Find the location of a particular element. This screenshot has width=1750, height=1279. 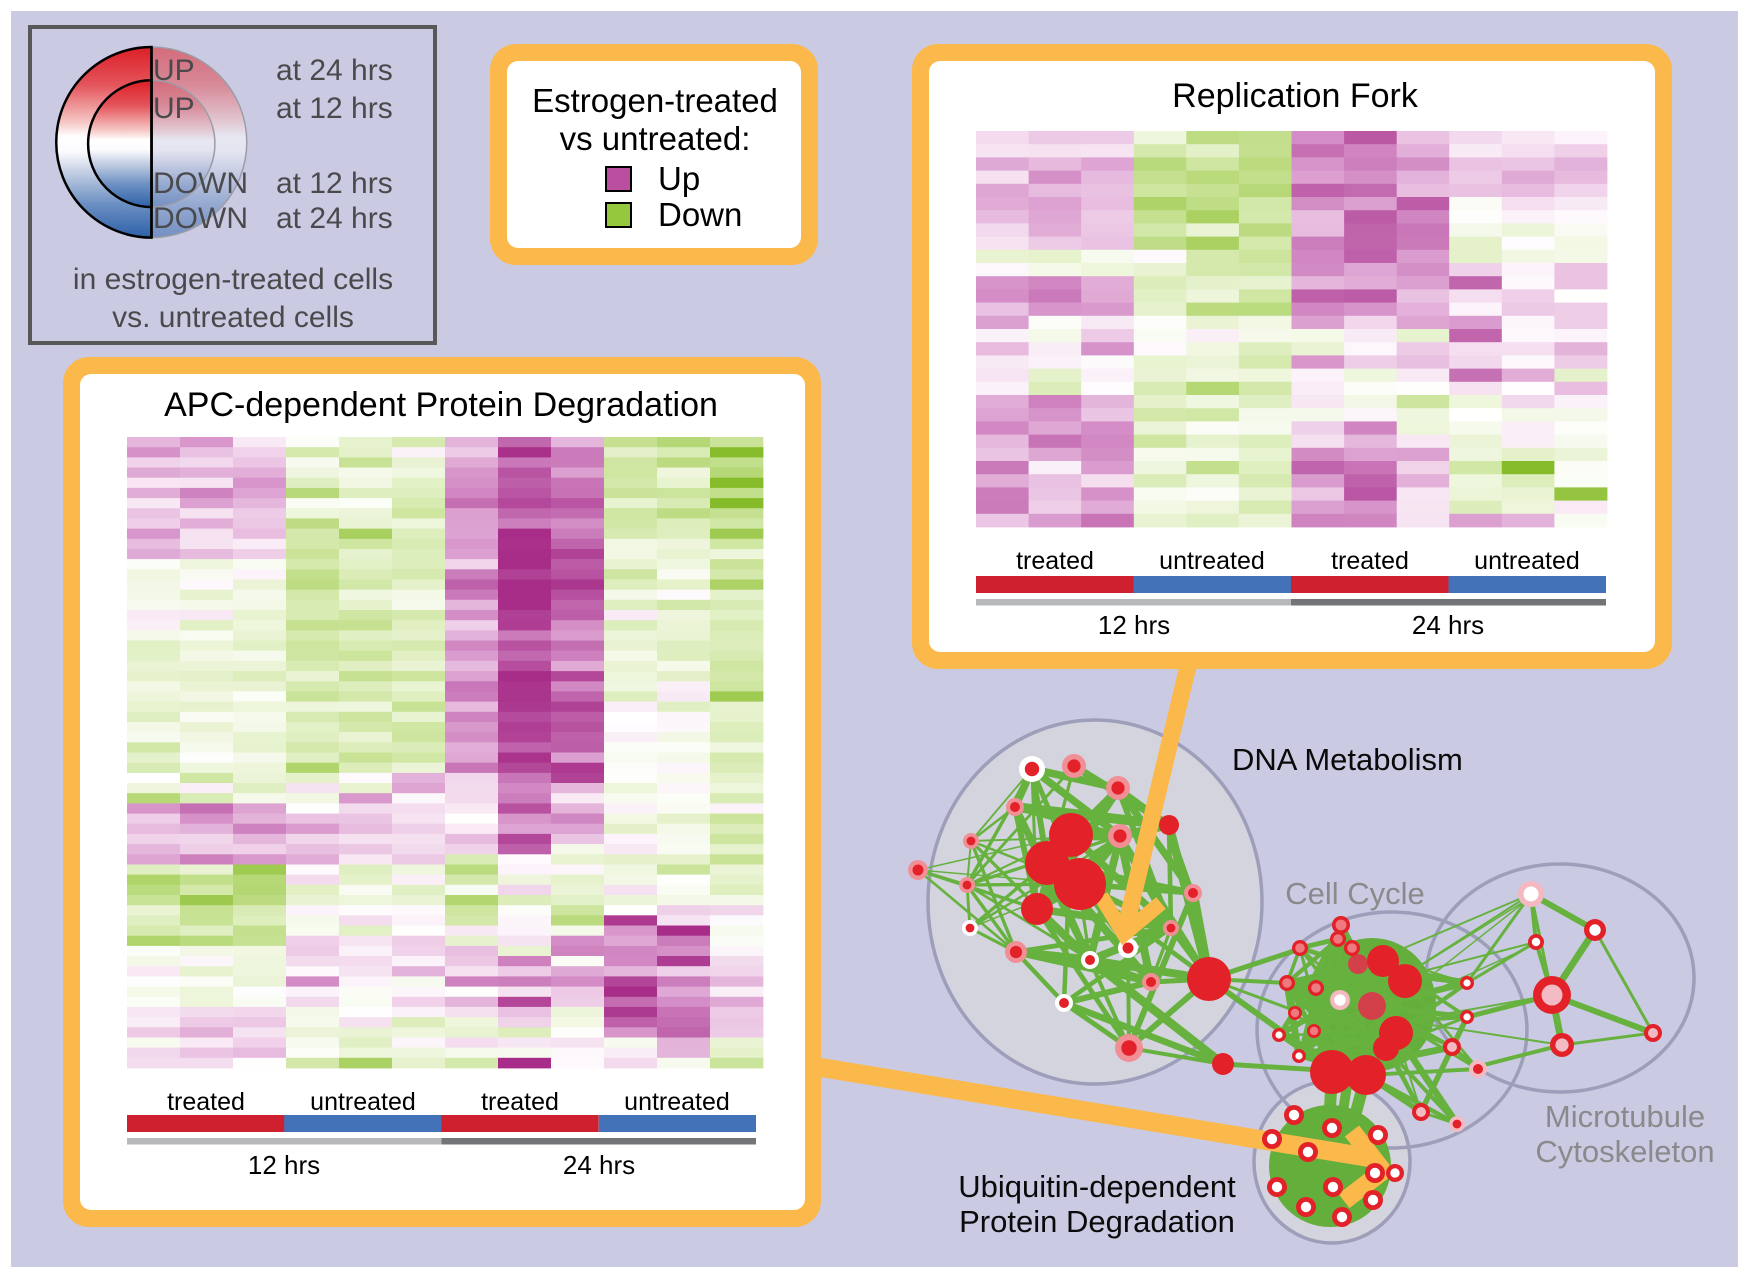

svg-text: Estrogen-treated is located at coordinates (655, 100).